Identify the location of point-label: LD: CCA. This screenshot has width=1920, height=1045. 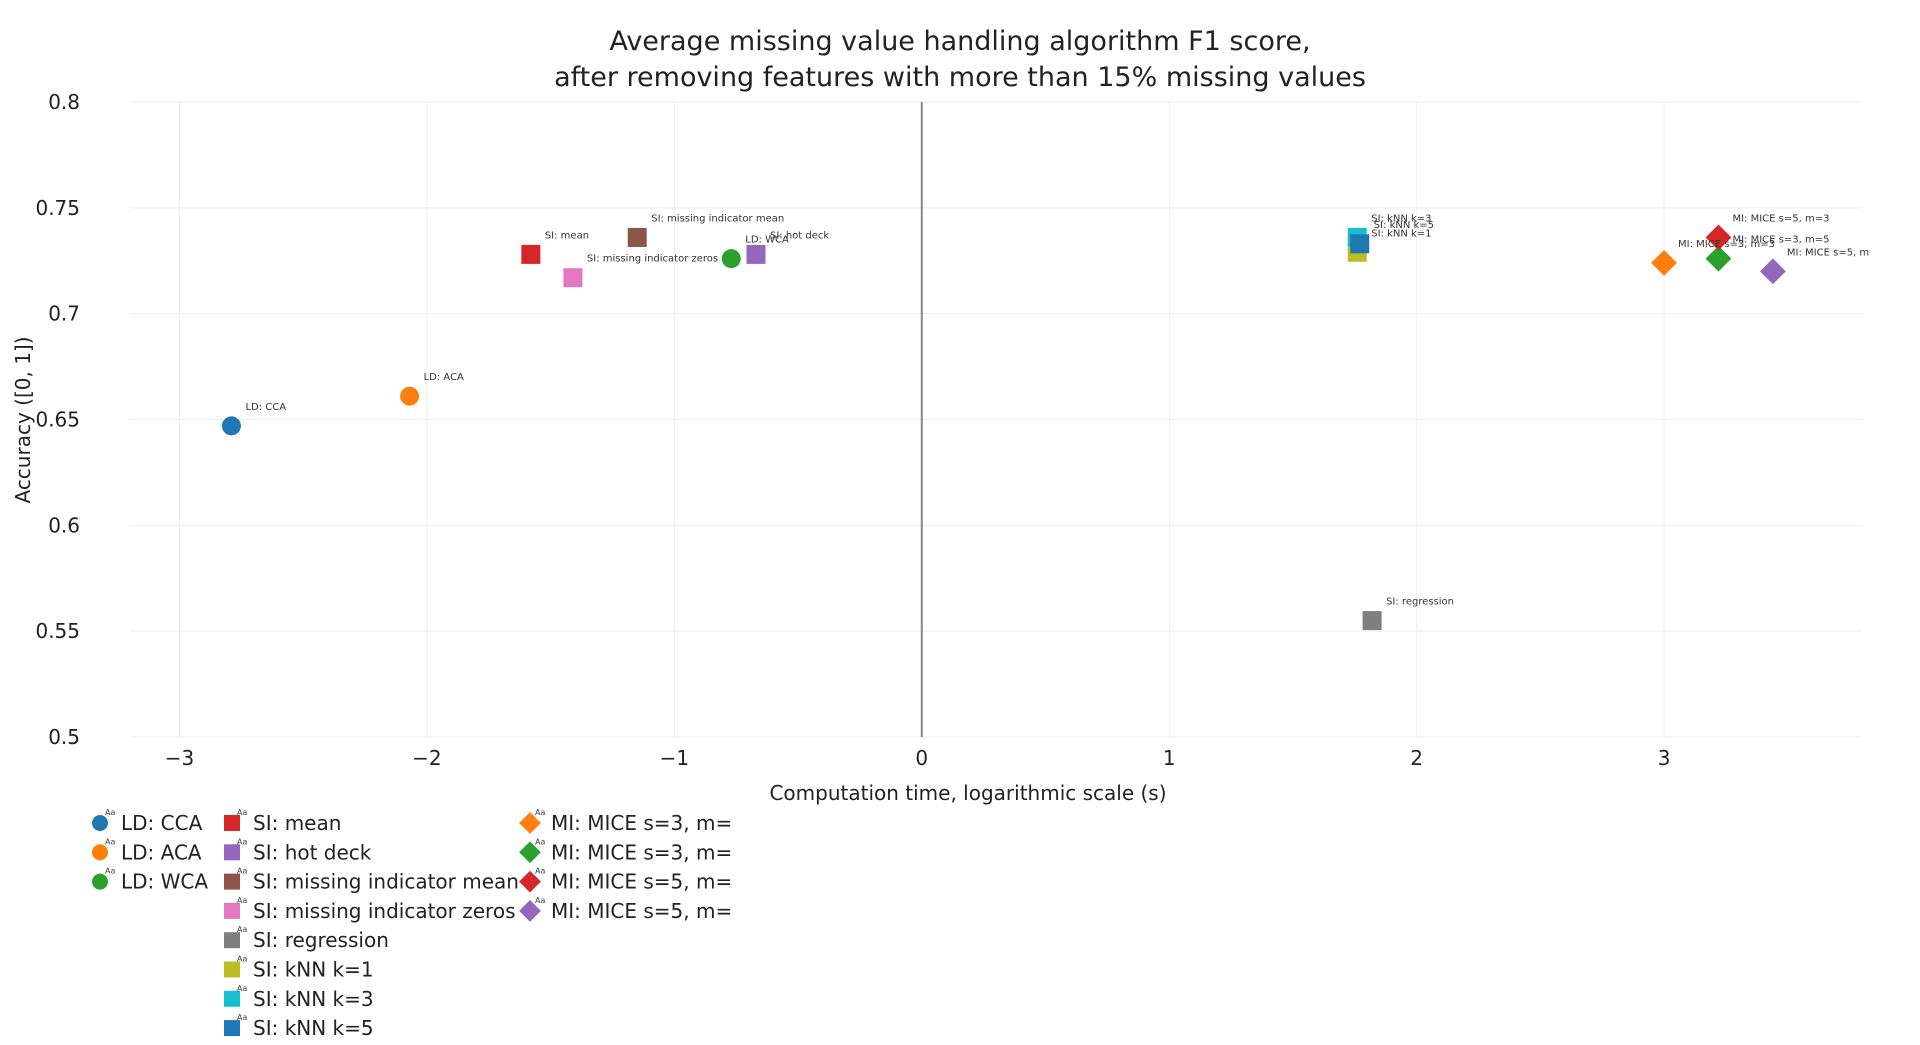
(265, 407).